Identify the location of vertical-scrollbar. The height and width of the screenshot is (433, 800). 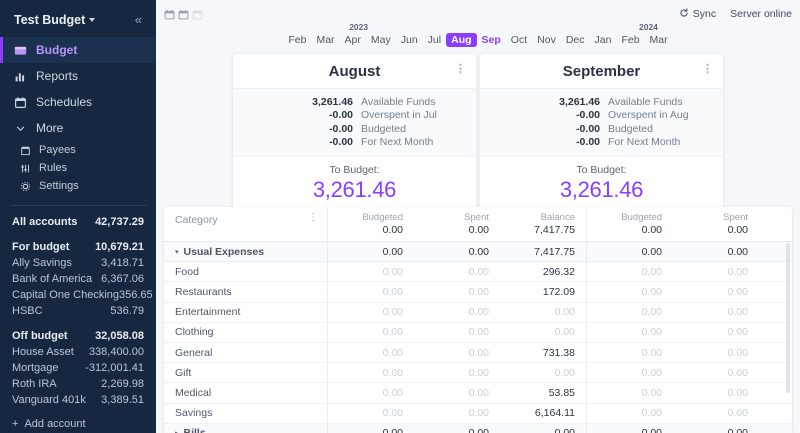
(788, 318).